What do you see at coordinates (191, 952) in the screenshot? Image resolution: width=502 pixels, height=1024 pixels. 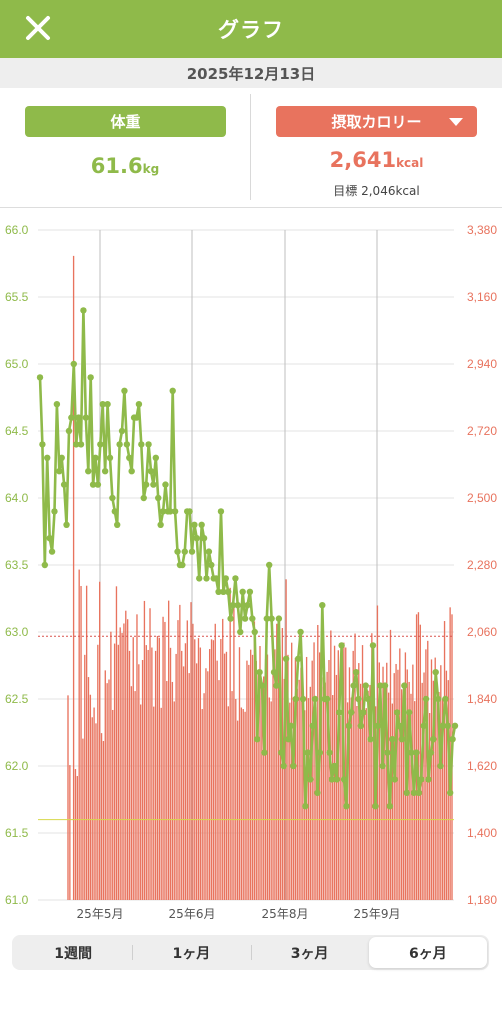 I see `tab-1-month: 1ヶ月` at bounding box center [191, 952].